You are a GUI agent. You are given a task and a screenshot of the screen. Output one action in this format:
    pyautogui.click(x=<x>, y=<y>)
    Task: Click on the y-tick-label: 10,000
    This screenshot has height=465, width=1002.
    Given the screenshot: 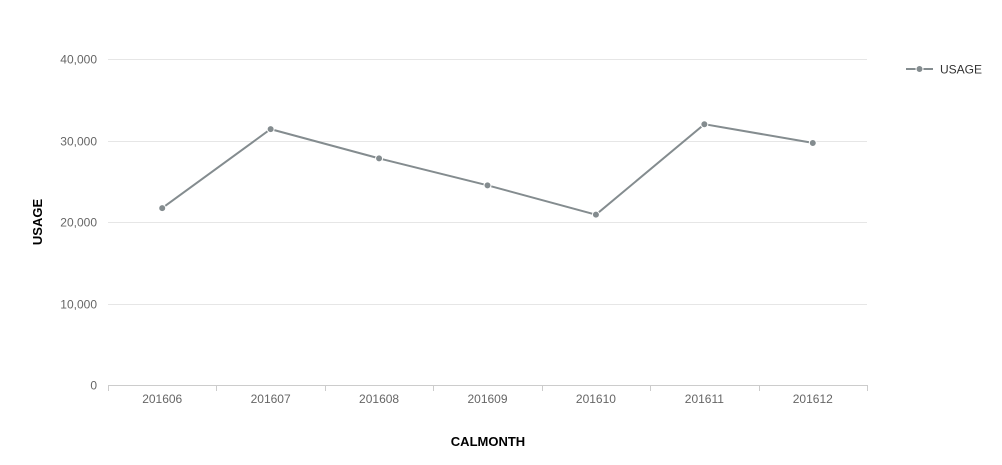 What is the action you would take?
    pyautogui.click(x=78, y=305)
    